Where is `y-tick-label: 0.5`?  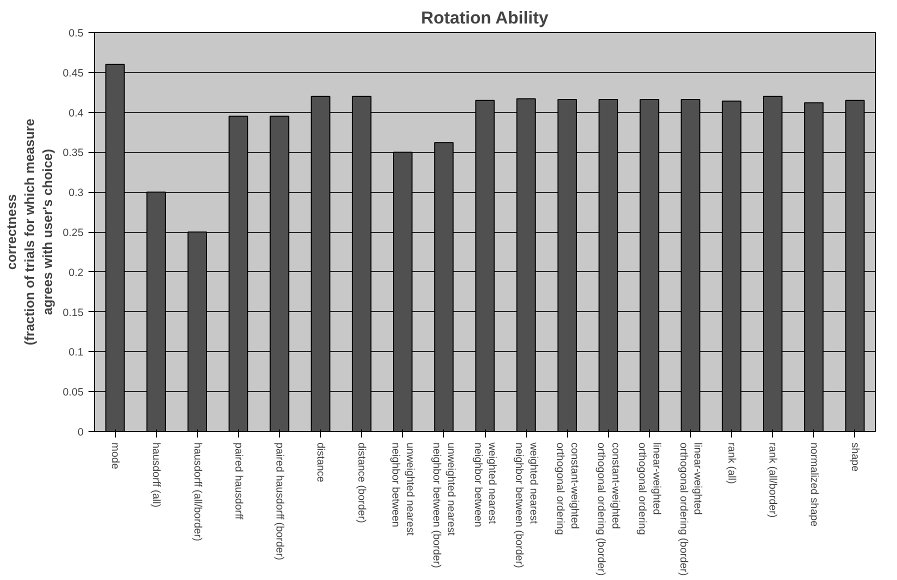
y-tick-label: 0.5 is located at coordinates (76, 34).